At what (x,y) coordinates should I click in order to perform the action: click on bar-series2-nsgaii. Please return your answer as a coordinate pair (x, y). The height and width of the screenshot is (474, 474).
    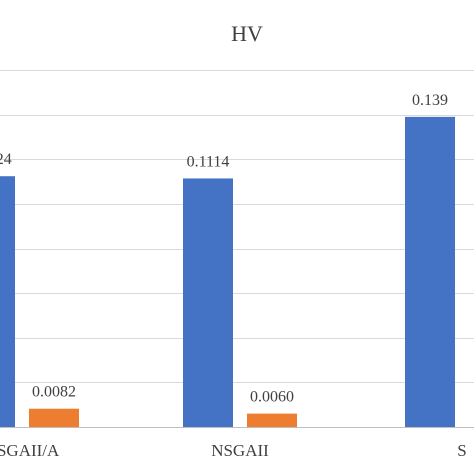
    Looking at the image, I should click on (272, 420).